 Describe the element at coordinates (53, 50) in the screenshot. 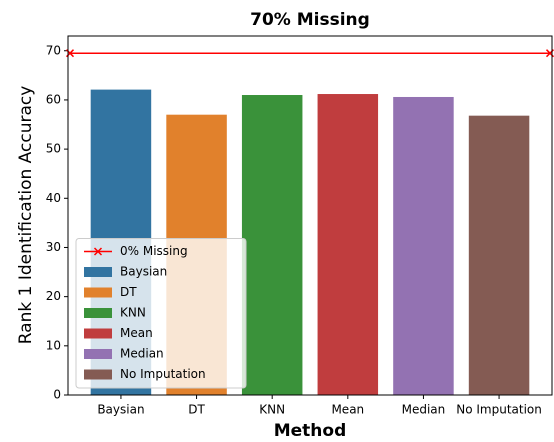

I see `y-tick-label: 70` at that location.